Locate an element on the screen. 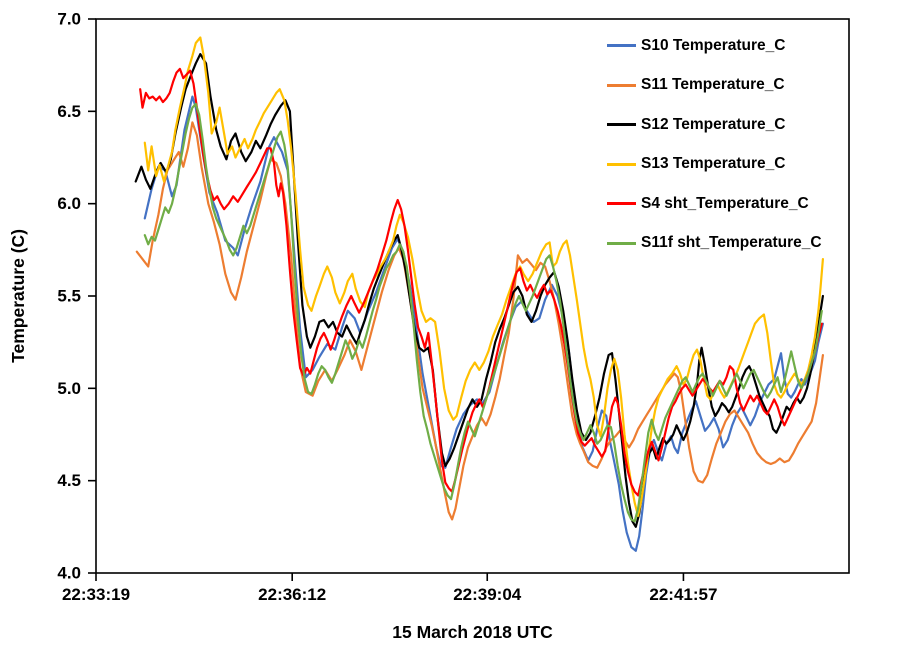 Image resolution: width=911 pixels, height=661 pixels. legend-label: S12 Temperature_C is located at coordinates (713, 124).